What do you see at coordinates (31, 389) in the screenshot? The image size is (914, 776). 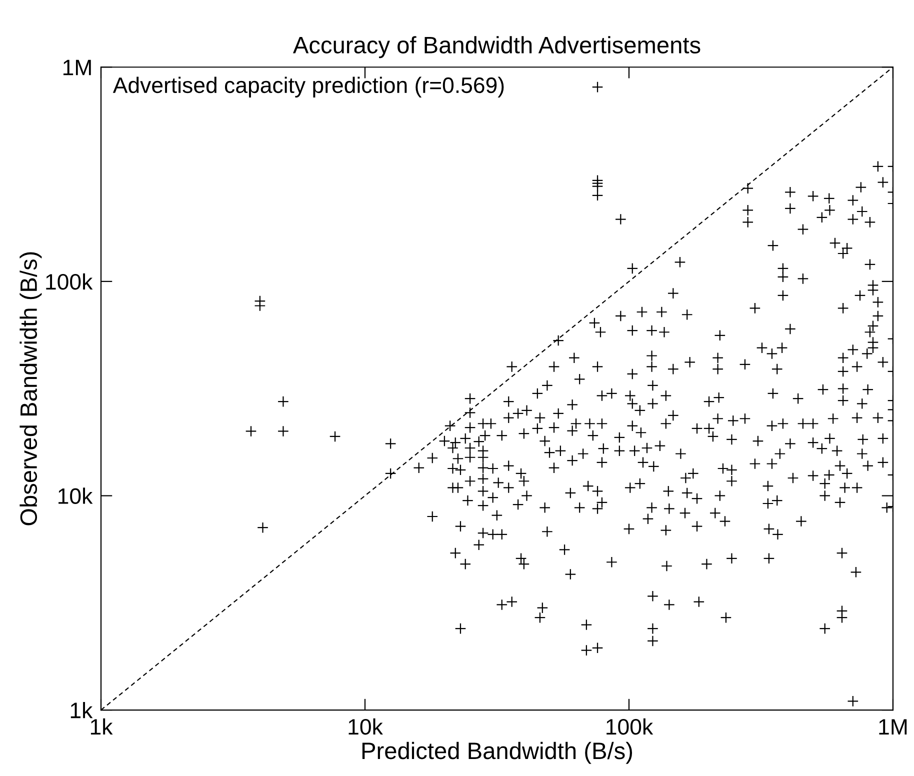 I see `y-axis-title: Observed Bandwidth (B/s)` at bounding box center [31, 389].